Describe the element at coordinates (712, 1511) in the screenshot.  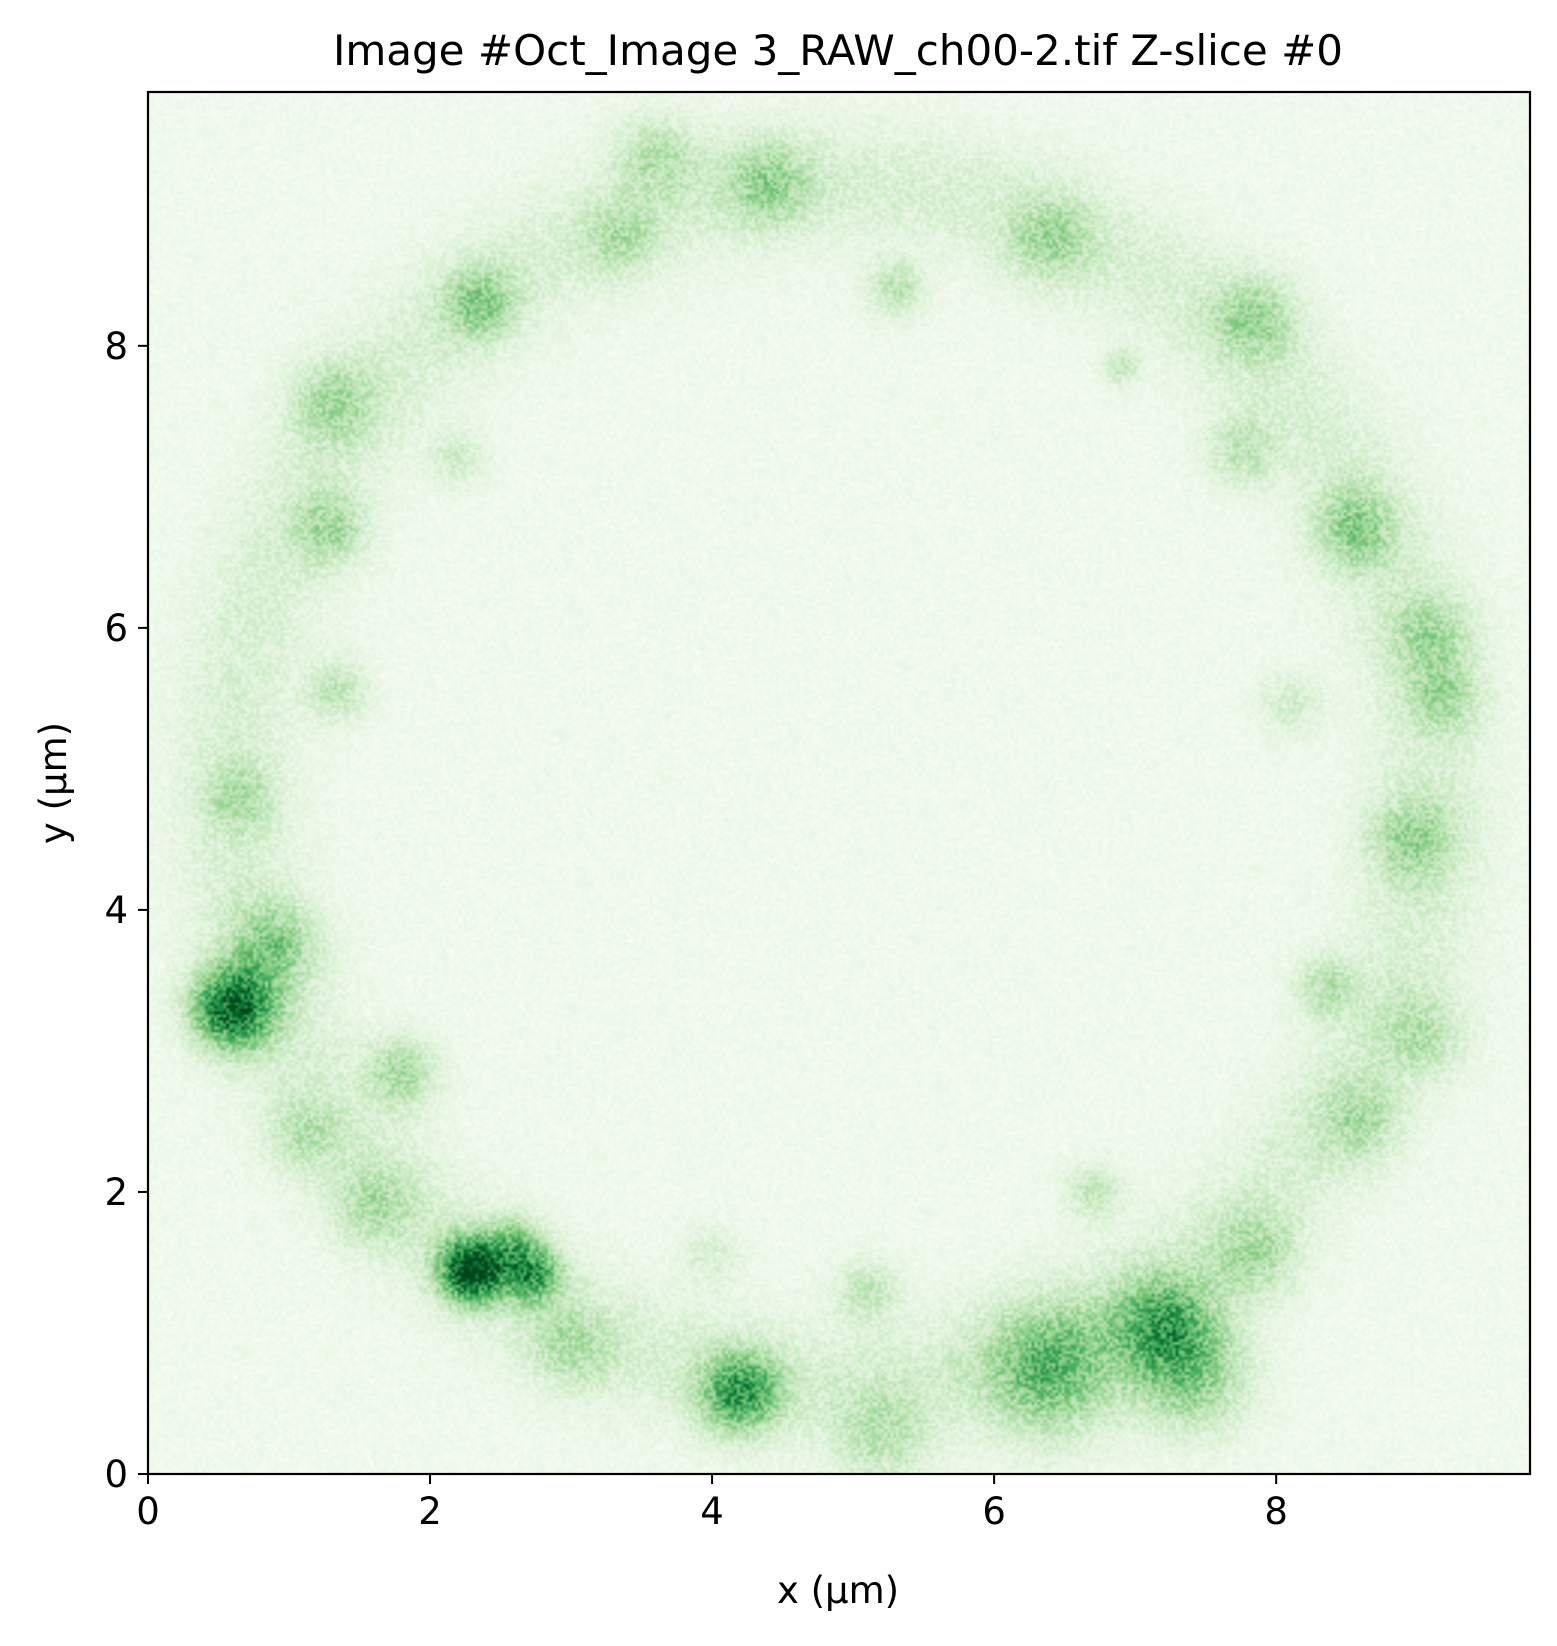
I see `x-tick-label: 4` at that location.